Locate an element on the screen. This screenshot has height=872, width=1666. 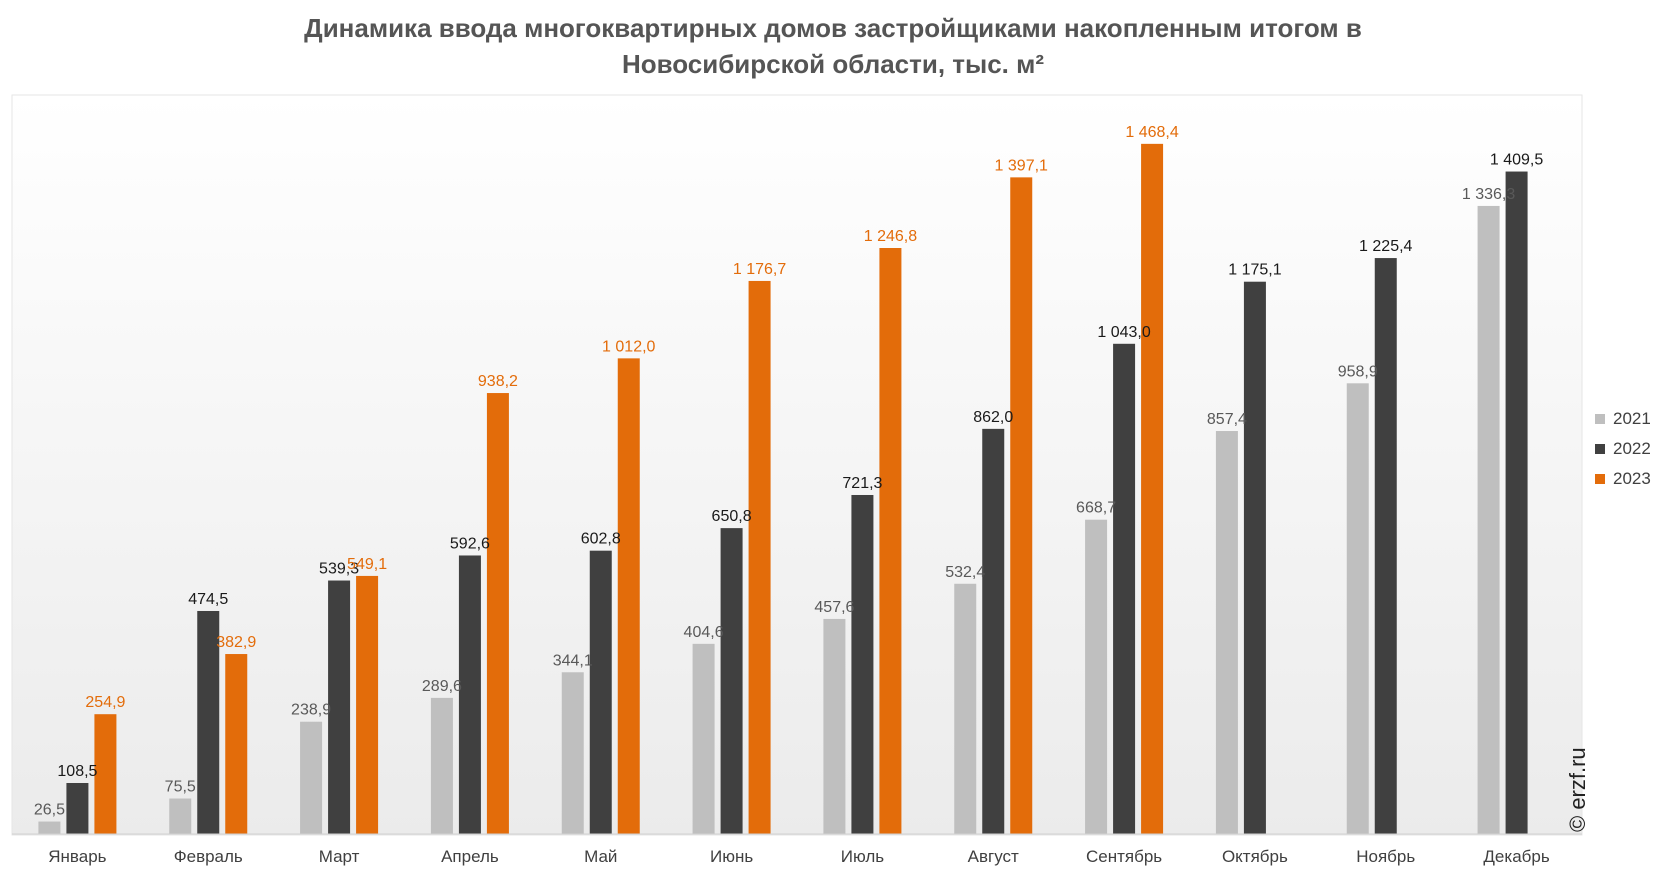
data-label-2021-2: 75,5 is located at coordinates (180, 787).